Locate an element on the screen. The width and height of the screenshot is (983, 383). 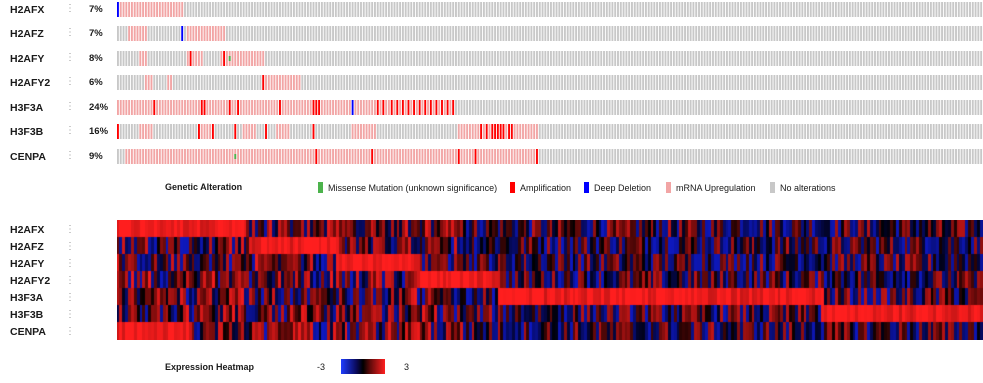
sample-cell-amp is located at coordinates (238, 107).